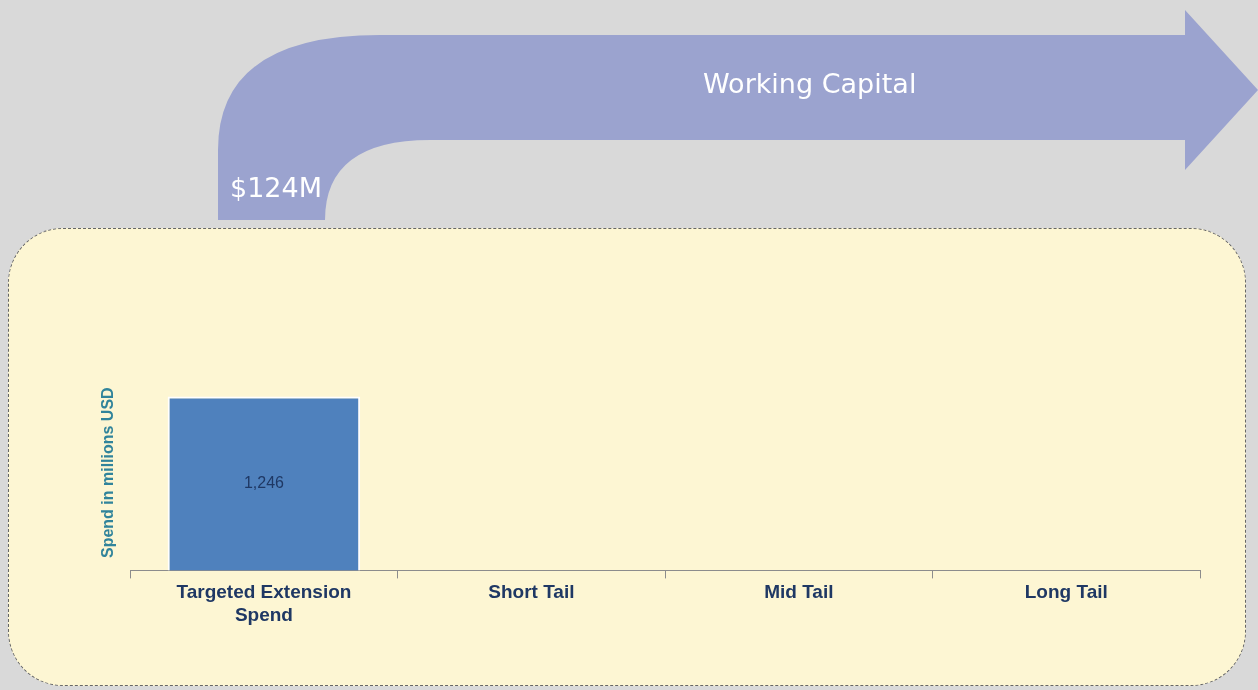 Image resolution: width=1258 pixels, height=690 pixels. What do you see at coordinates (810, 83) in the screenshot?
I see `text: Working Capital` at bounding box center [810, 83].